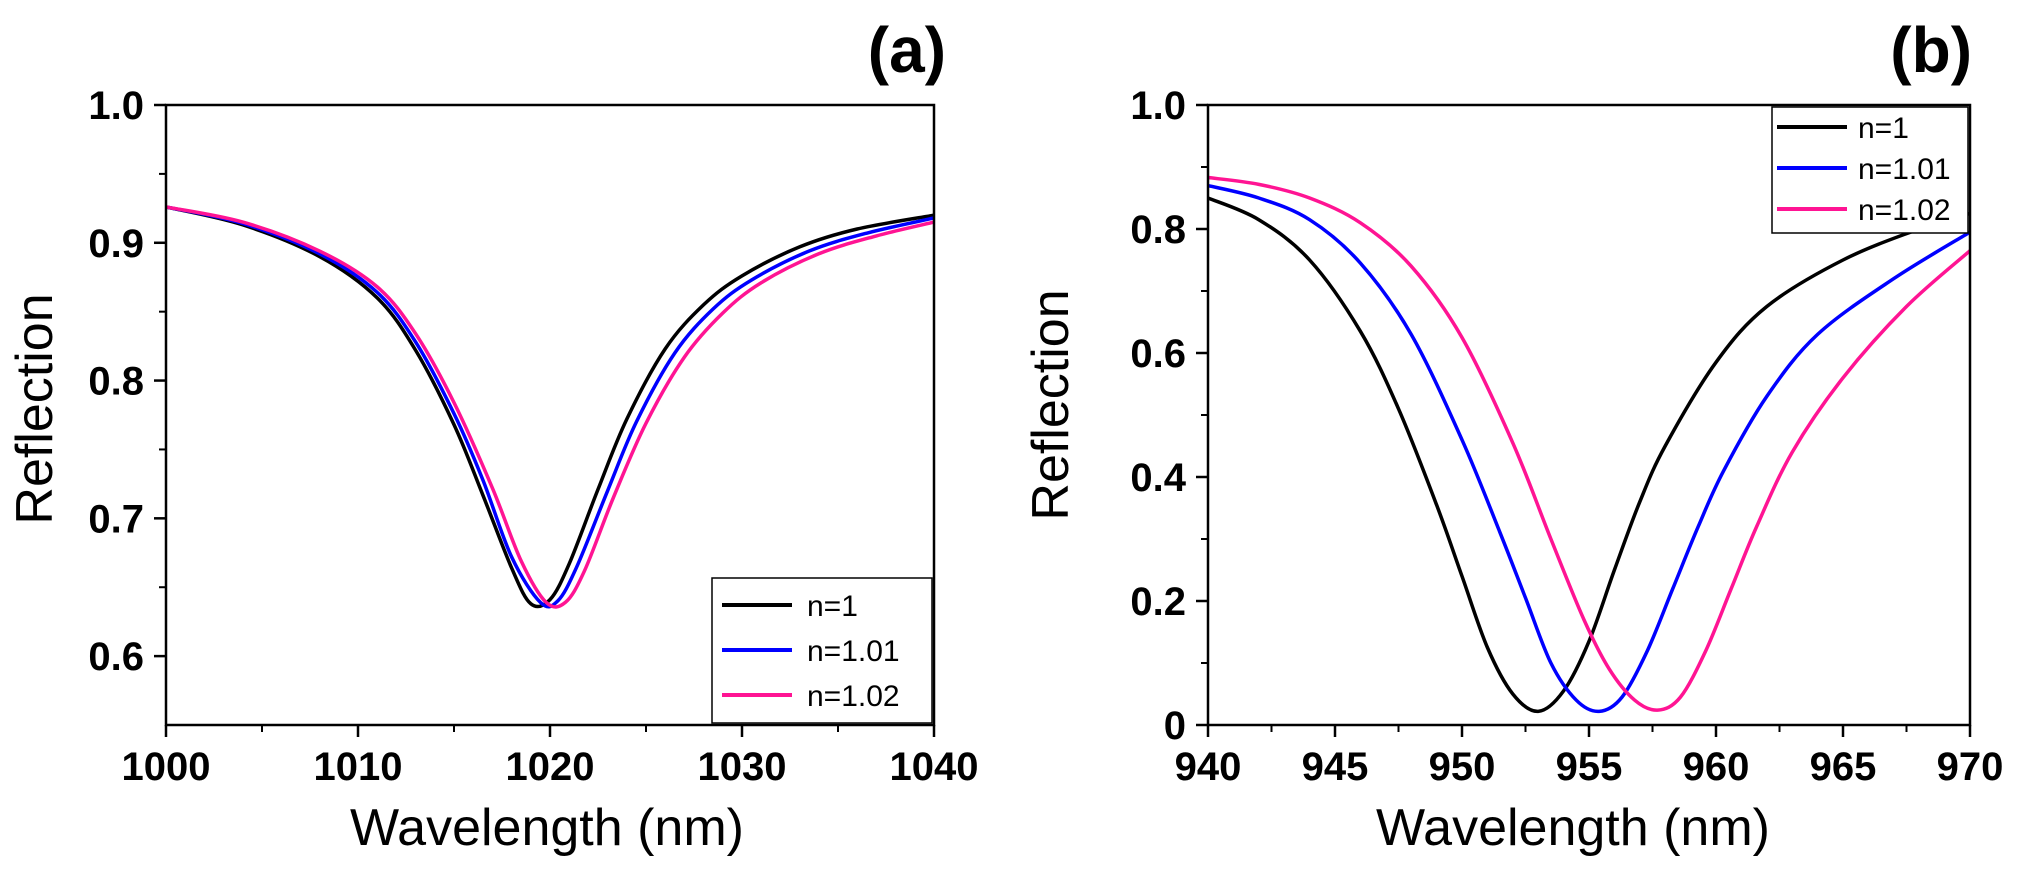 This screenshot has height=870, width=2019. I want to click on panel-b-y-tick-label: 0.4, so click(1158, 478).